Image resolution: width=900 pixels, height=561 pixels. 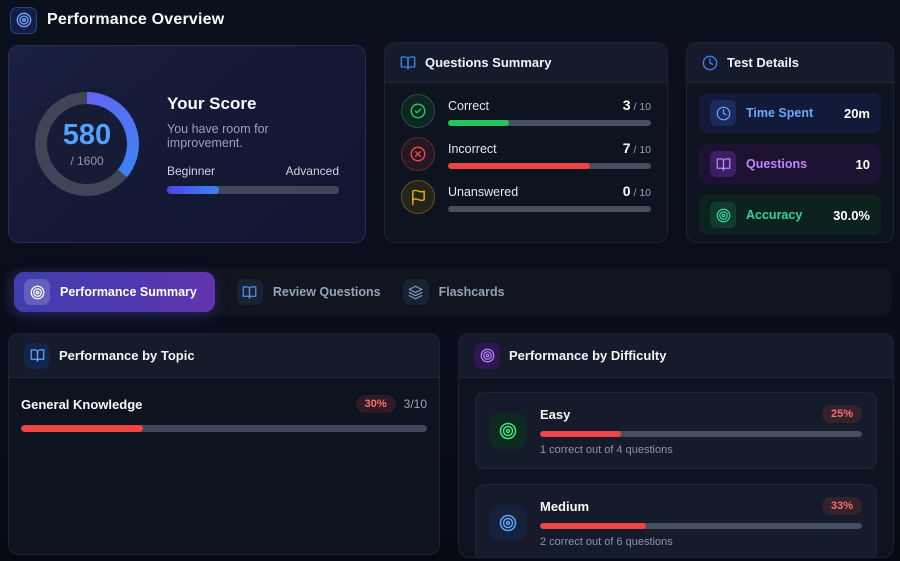 What do you see at coordinates (676, 430) in the screenshot?
I see `difficulty-row-easy: Easy 25% 1 correct out of 4 questions` at bounding box center [676, 430].